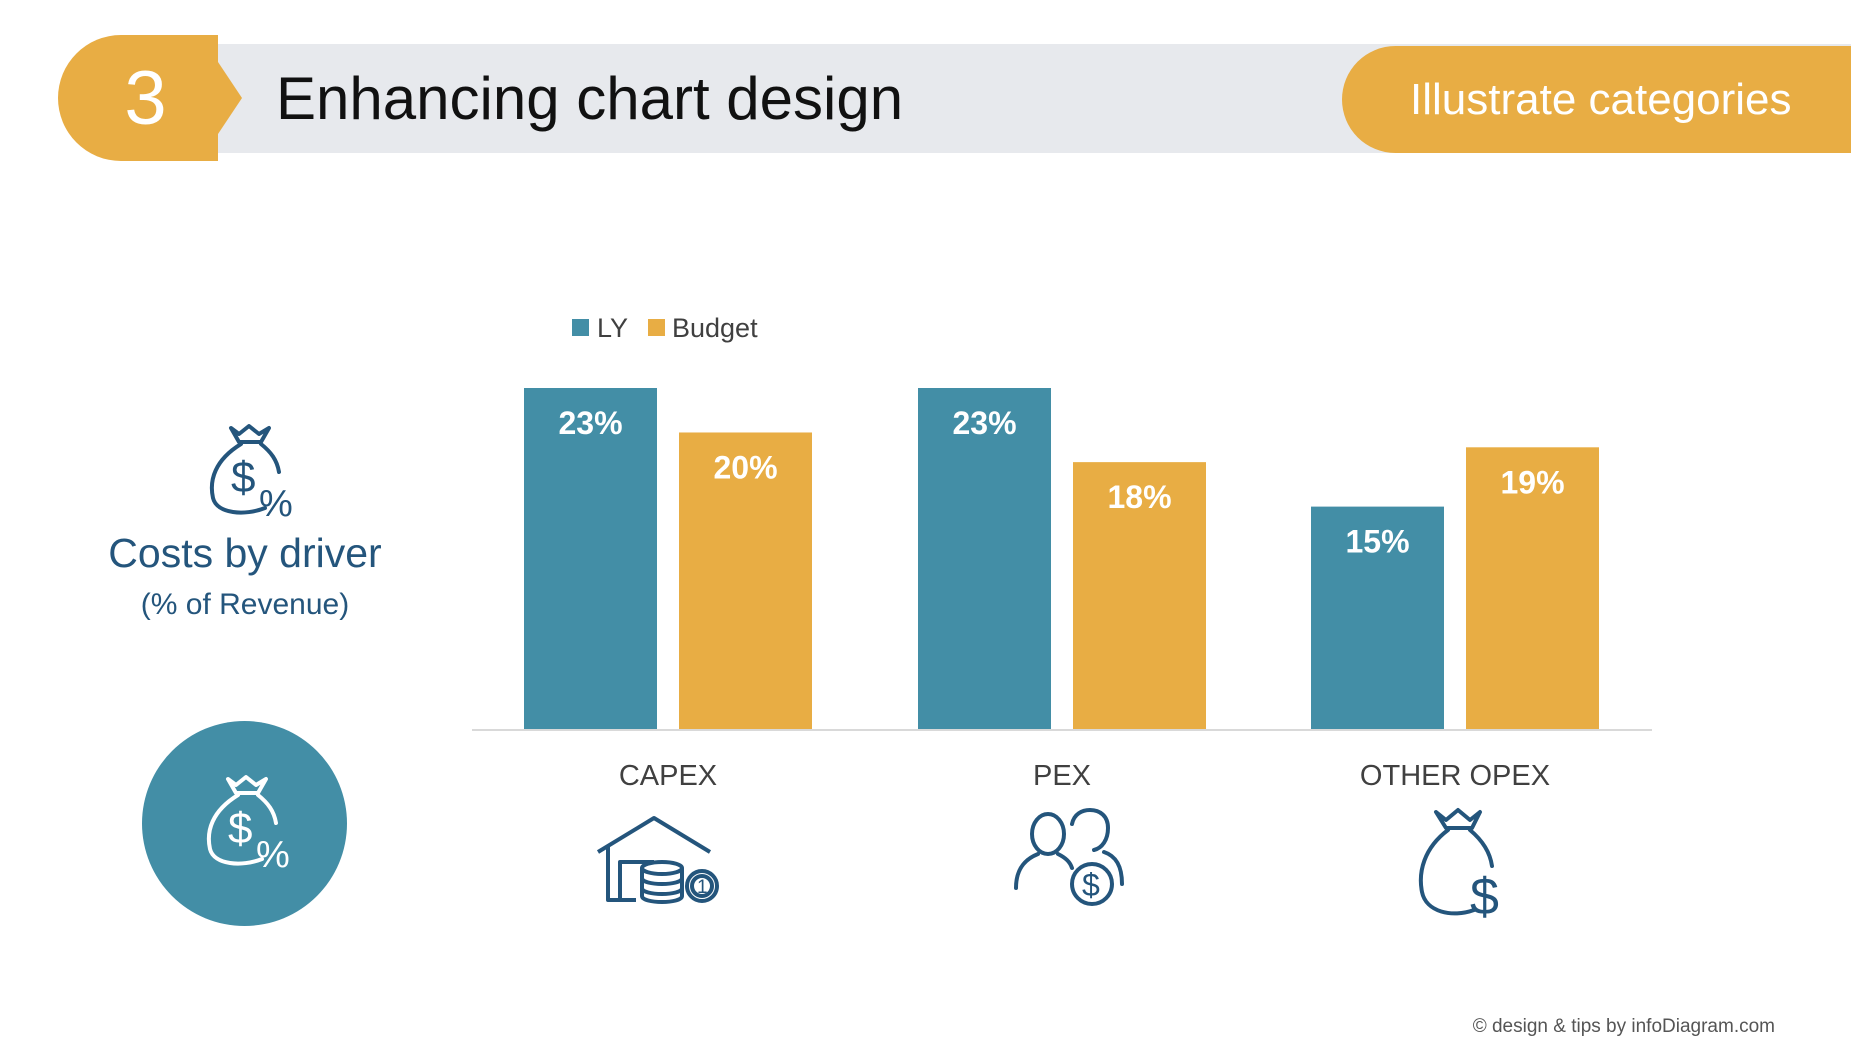  I want to click on legend-label-ly: LY, so click(612, 328).